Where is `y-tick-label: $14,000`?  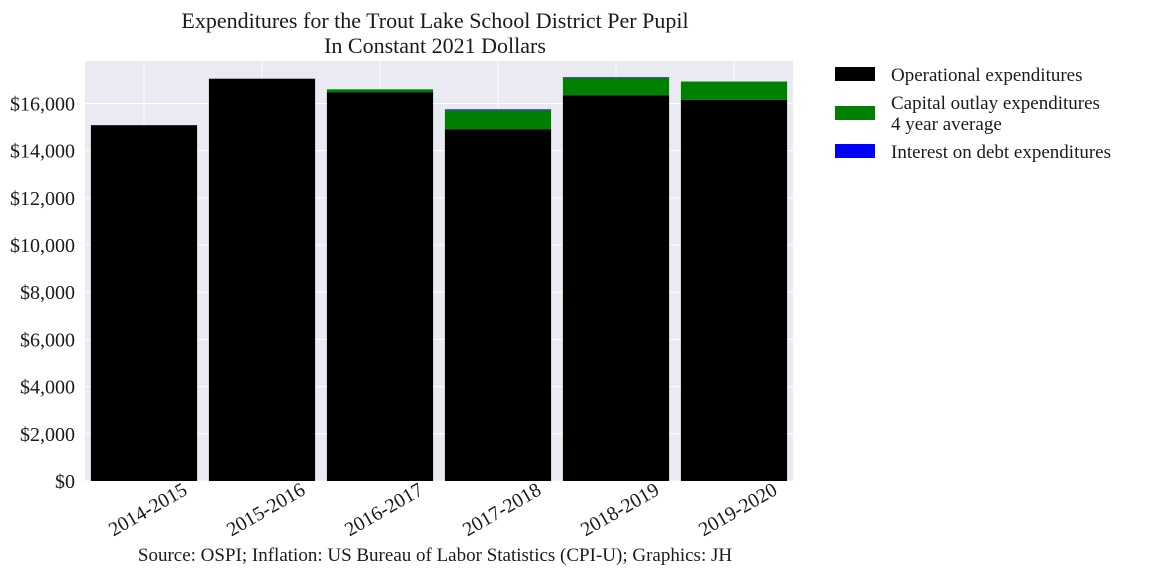
y-tick-label: $14,000 is located at coordinates (42, 152).